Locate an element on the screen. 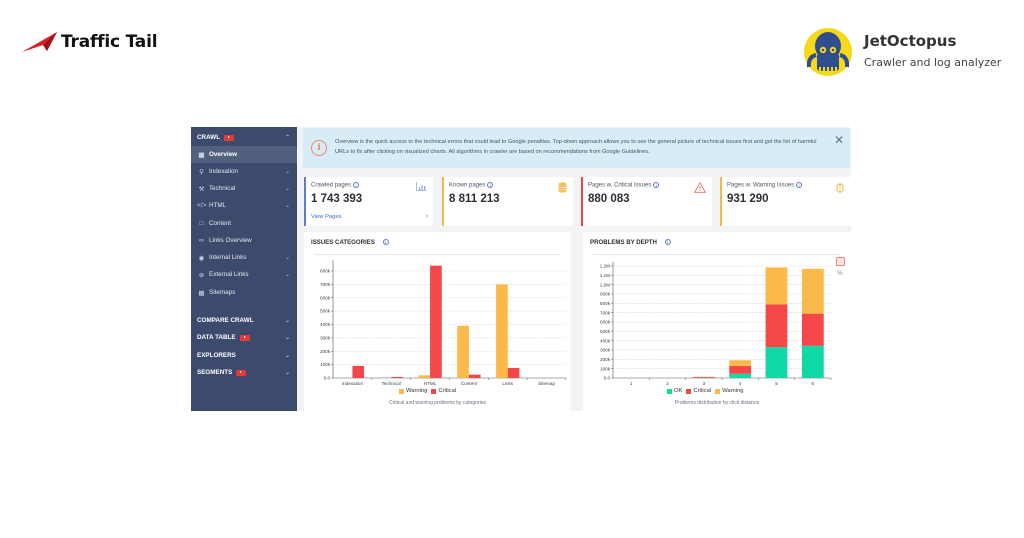  external-icon: ⊕ is located at coordinates (201, 275).